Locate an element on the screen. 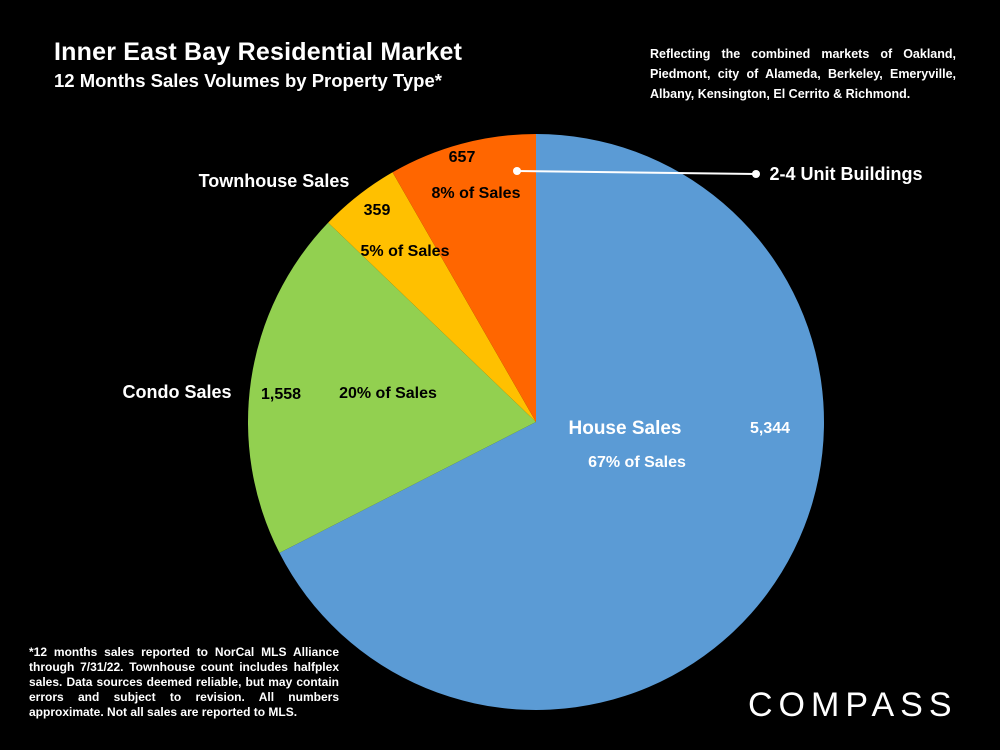 The height and width of the screenshot is (750, 1000). slice-condo is located at coordinates (391, 387).